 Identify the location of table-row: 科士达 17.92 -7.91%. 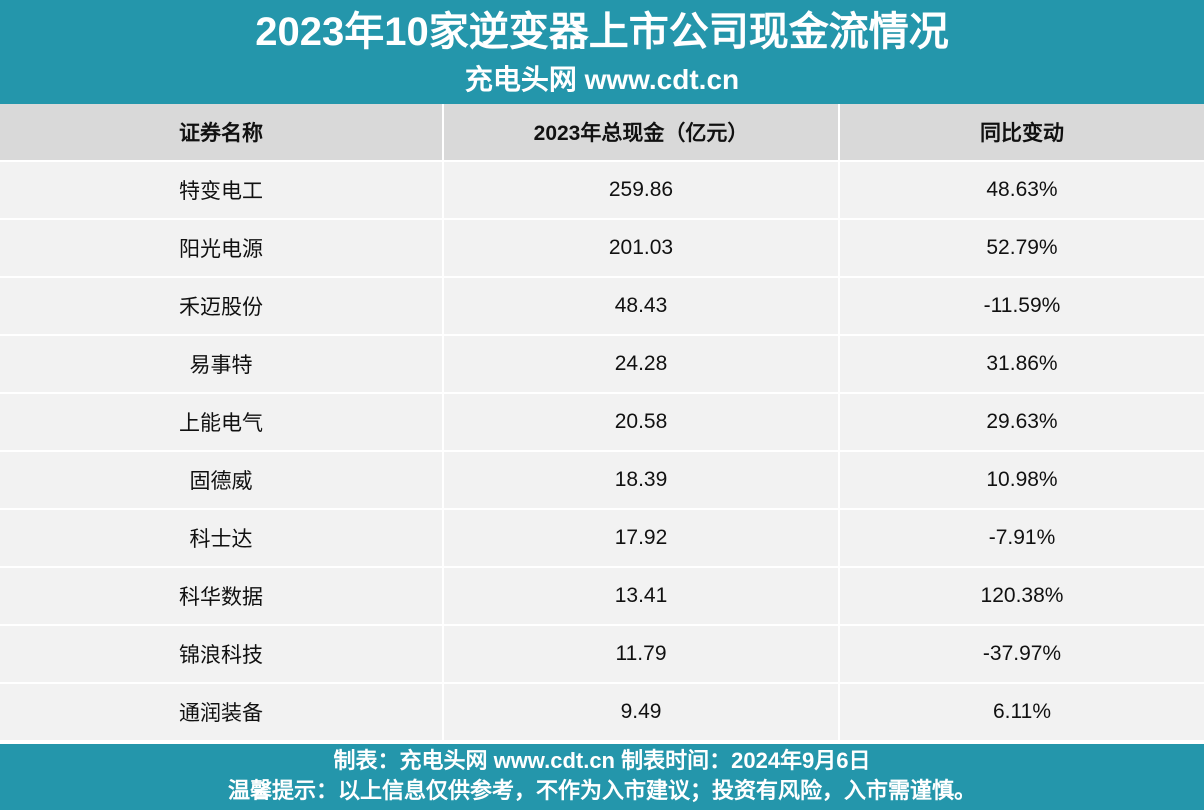
(602, 538).